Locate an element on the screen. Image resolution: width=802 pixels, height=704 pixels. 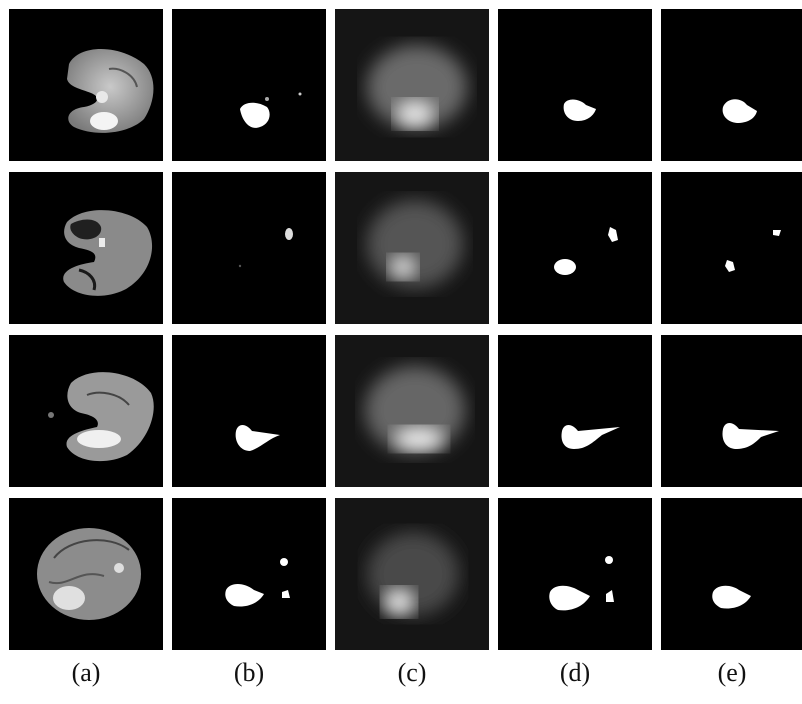
panel-r1-d-mask is located at coordinates (575, 85).